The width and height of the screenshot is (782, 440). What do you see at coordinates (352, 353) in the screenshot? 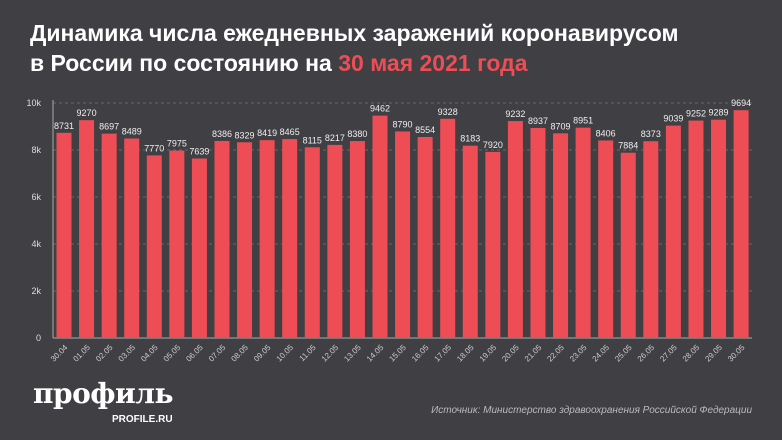
I see `x-tick-label: 13.05` at bounding box center [352, 353].